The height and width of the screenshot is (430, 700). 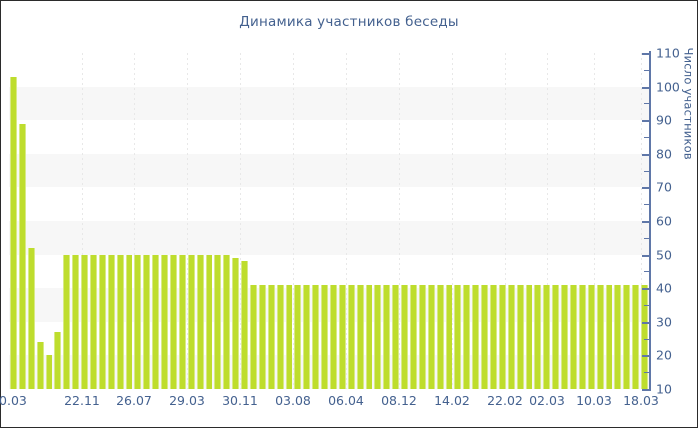 I want to click on chart-title: Динамика участников беседы, so click(x=349, y=22).